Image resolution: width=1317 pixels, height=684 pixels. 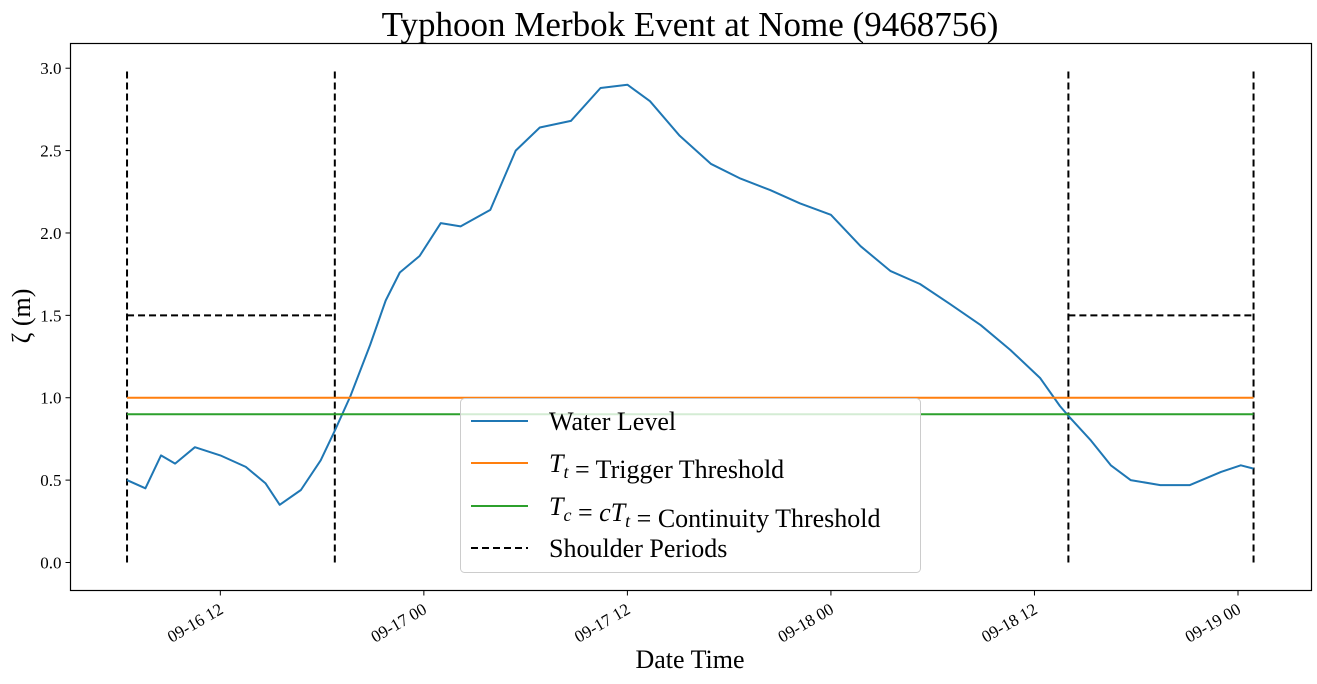 I want to click on y-axis: 0.0 0.5 1.0 1.5 2.0 2.5 3.0, so click(x=55, y=315).